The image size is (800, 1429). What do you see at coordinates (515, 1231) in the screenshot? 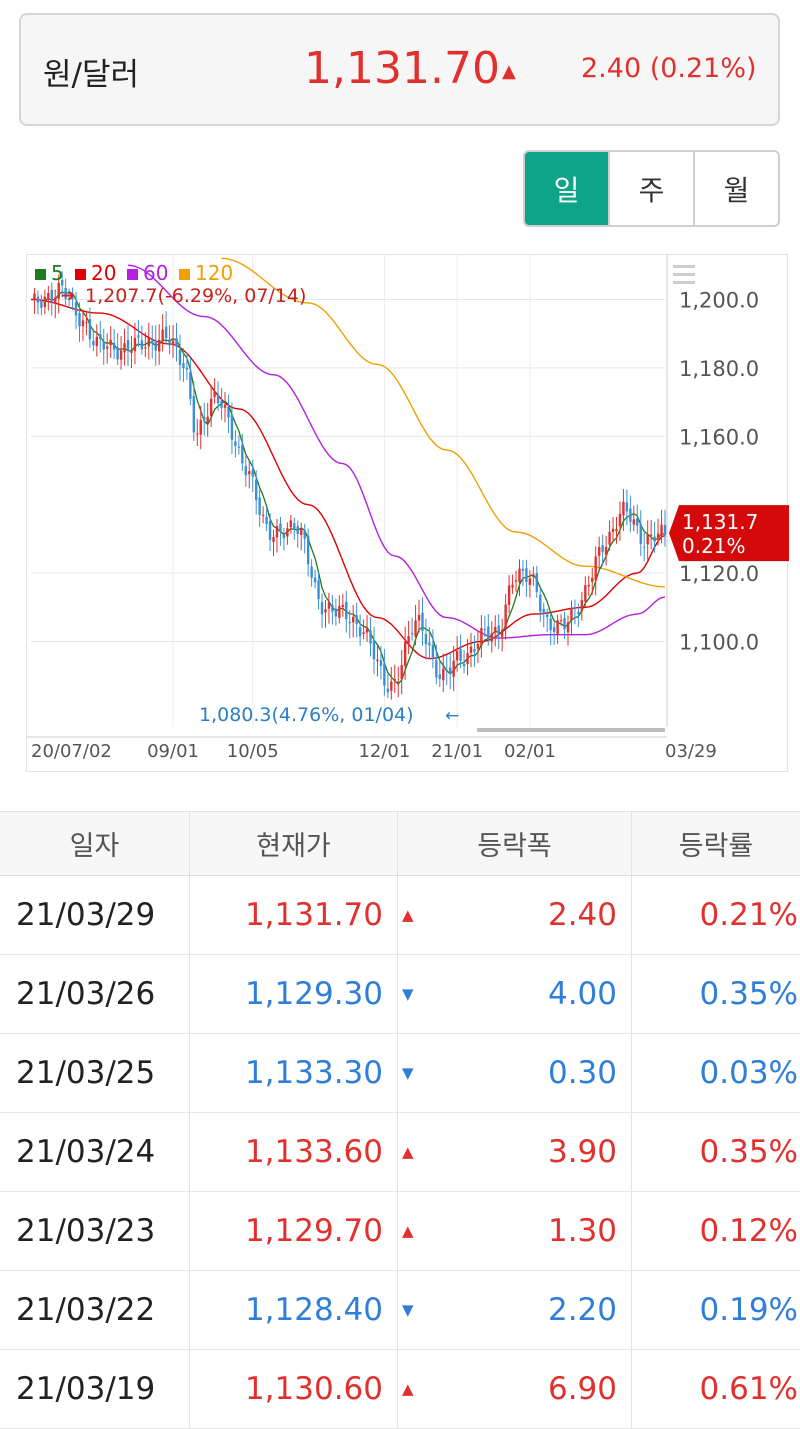
I see `row-change: ▲ 1.30` at bounding box center [515, 1231].